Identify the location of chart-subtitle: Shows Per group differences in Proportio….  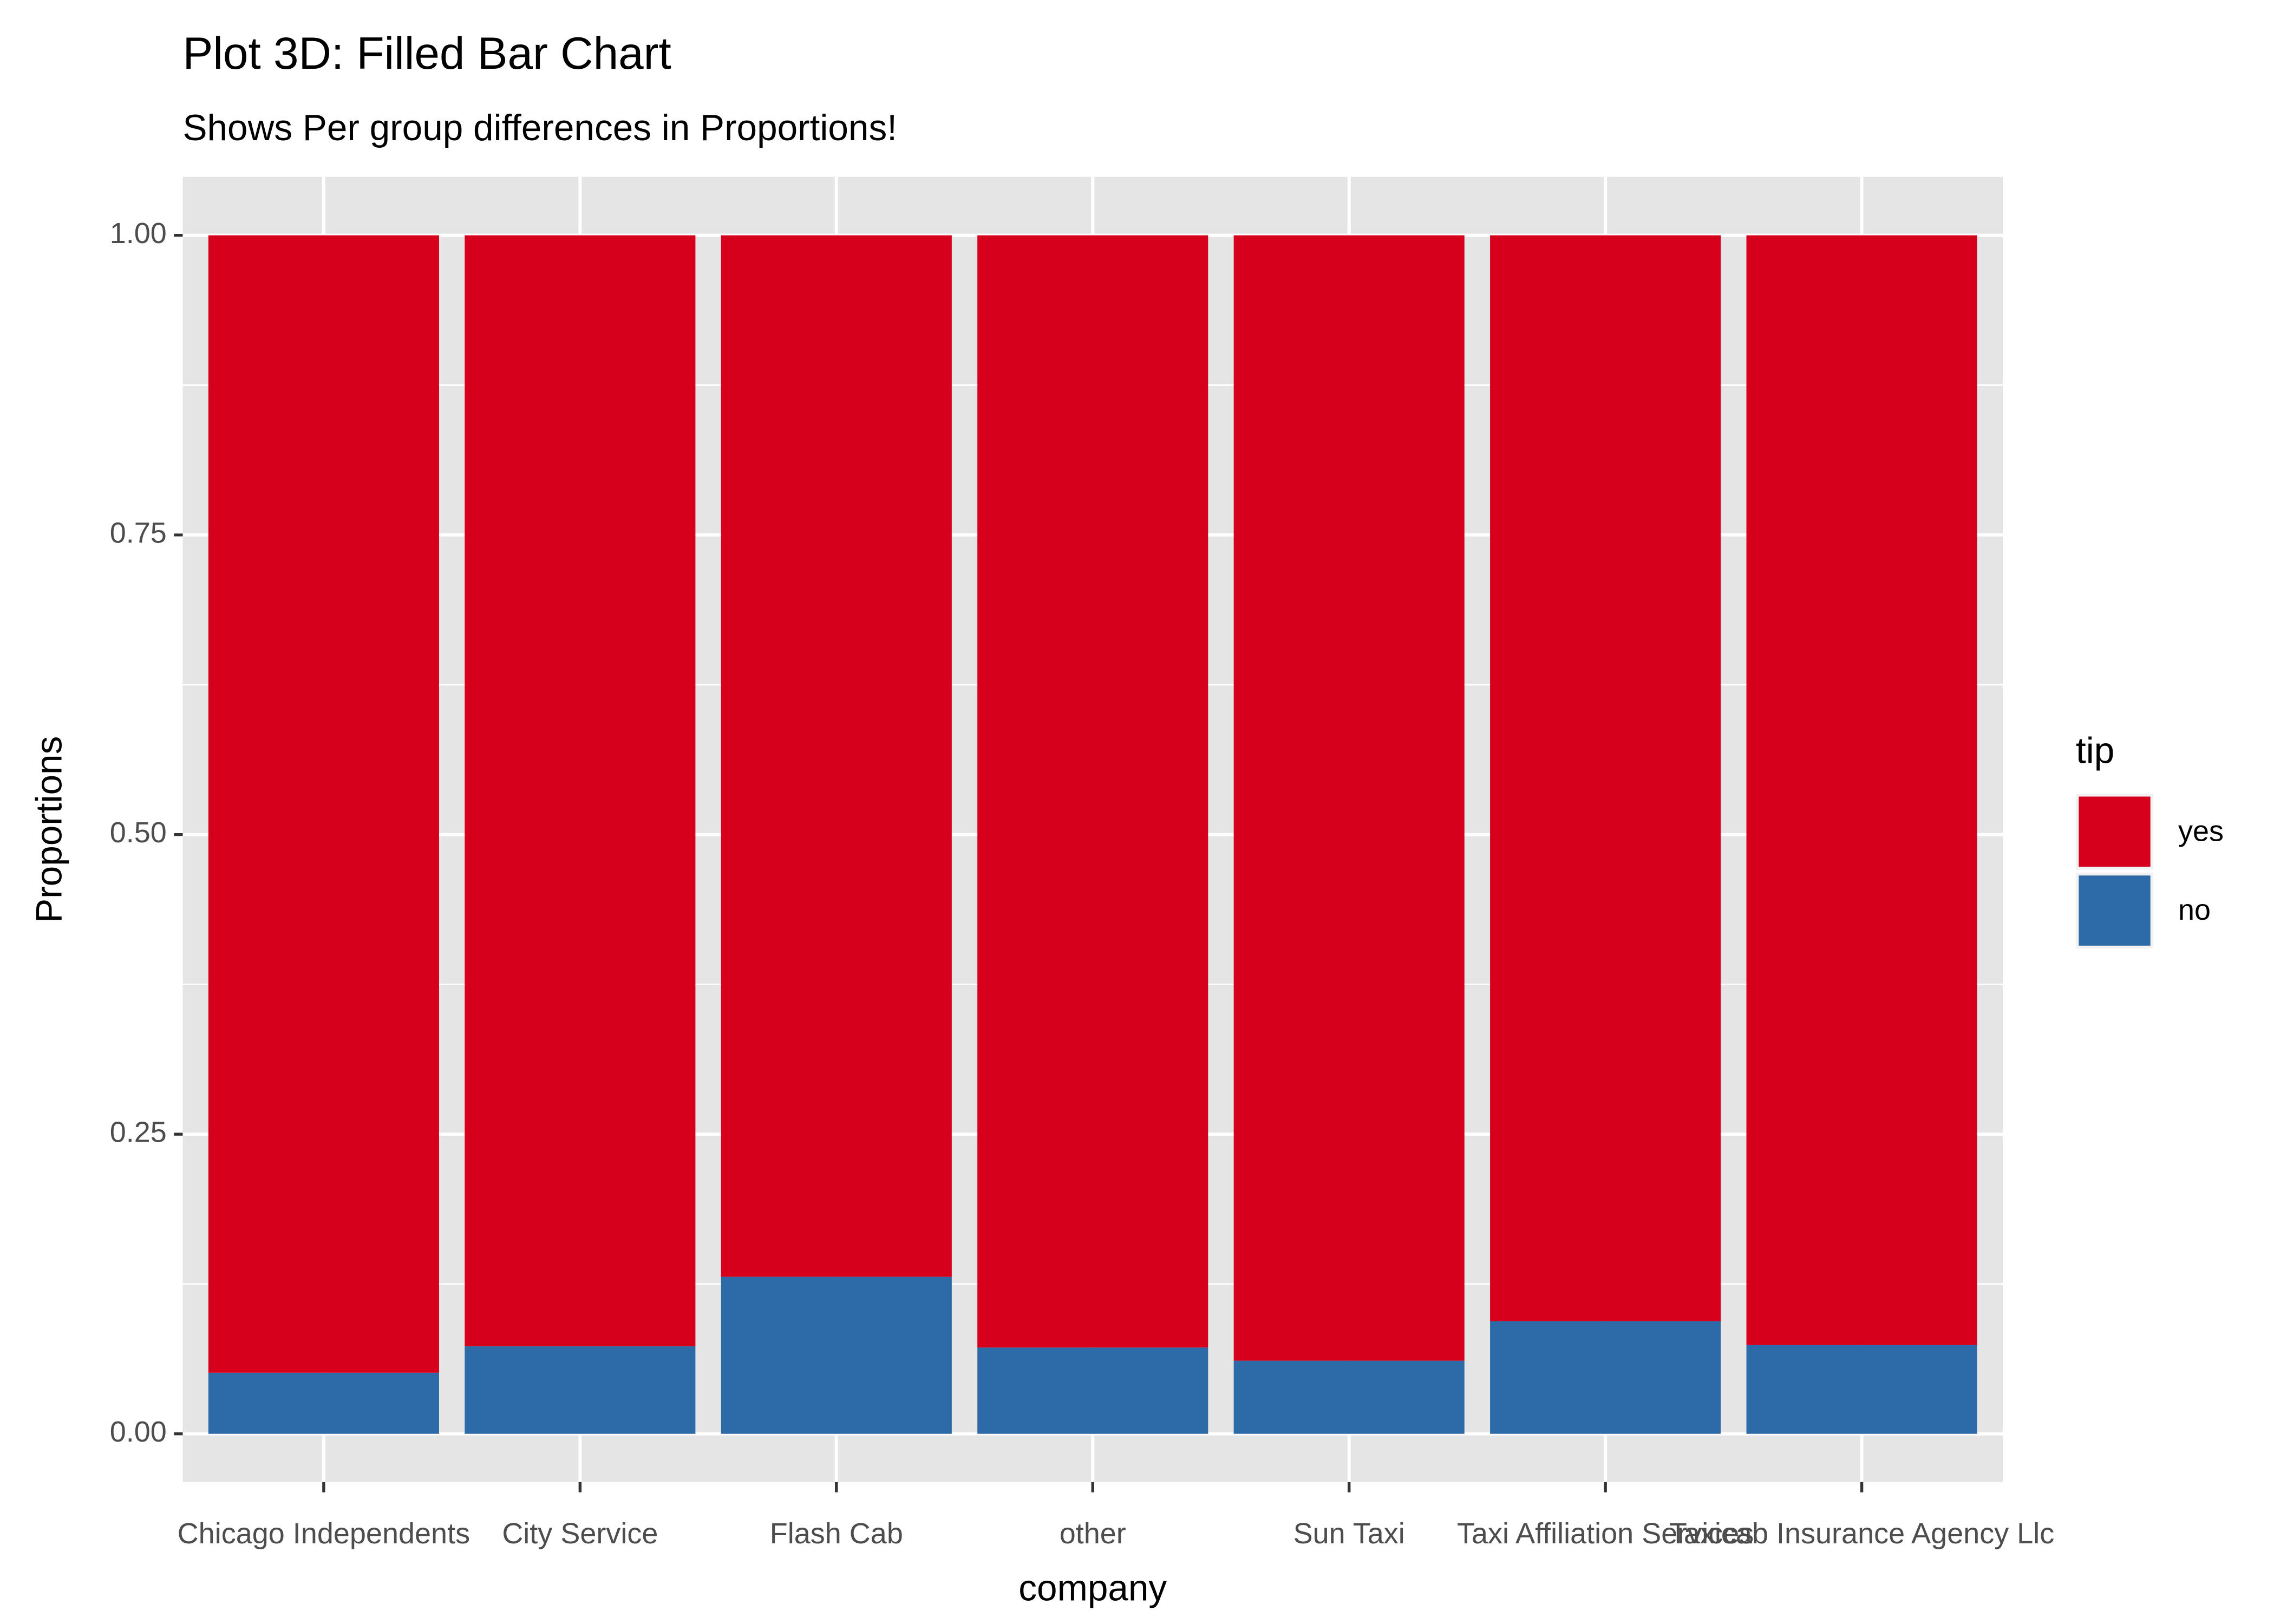
(540, 128).